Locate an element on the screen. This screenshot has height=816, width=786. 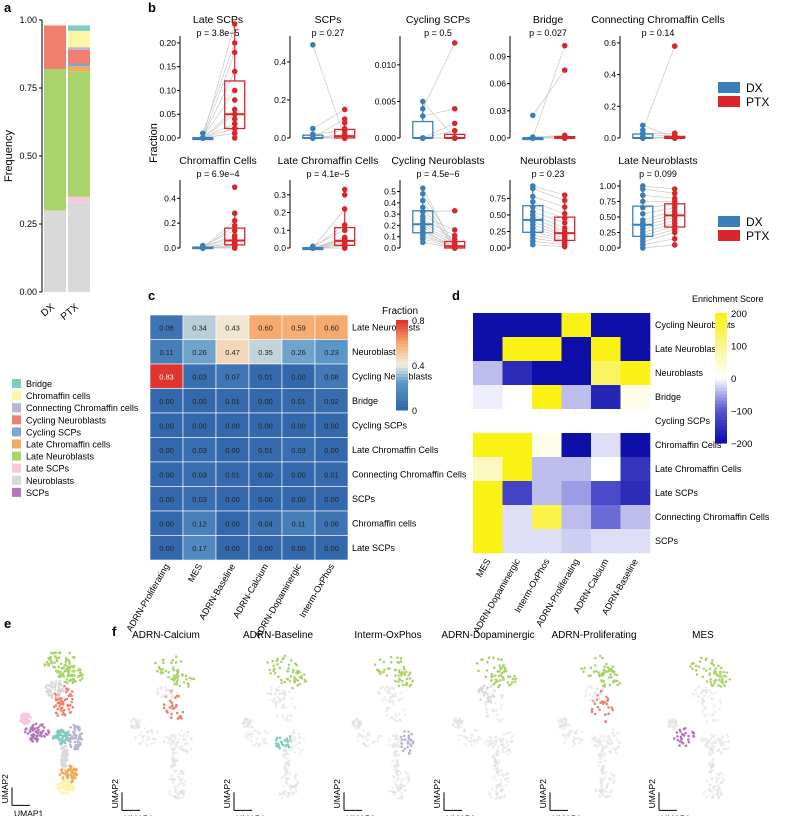
heatmap-value: 0.43 is located at coordinates (232, 327).